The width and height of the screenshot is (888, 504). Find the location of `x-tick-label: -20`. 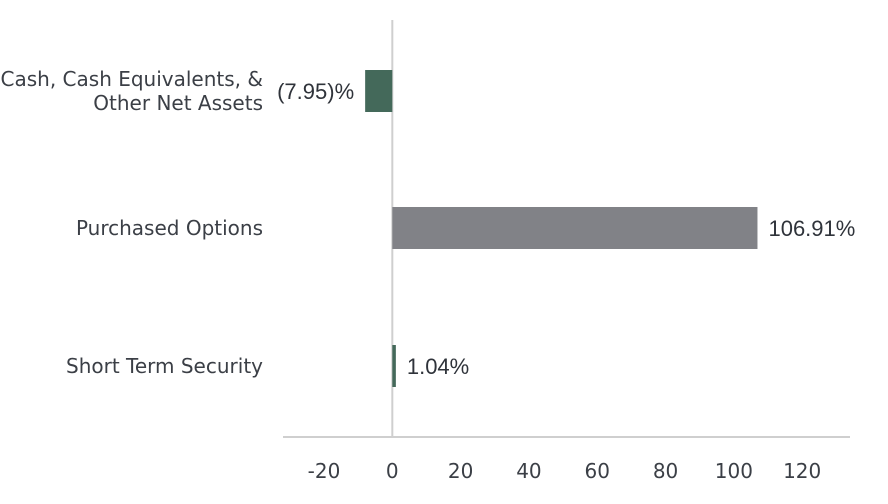

x-tick-label: -20 is located at coordinates (324, 471).